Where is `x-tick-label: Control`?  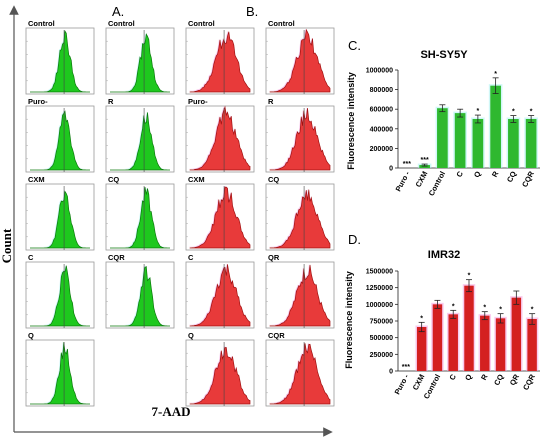
x-tick-label: Control is located at coordinates (437, 184).